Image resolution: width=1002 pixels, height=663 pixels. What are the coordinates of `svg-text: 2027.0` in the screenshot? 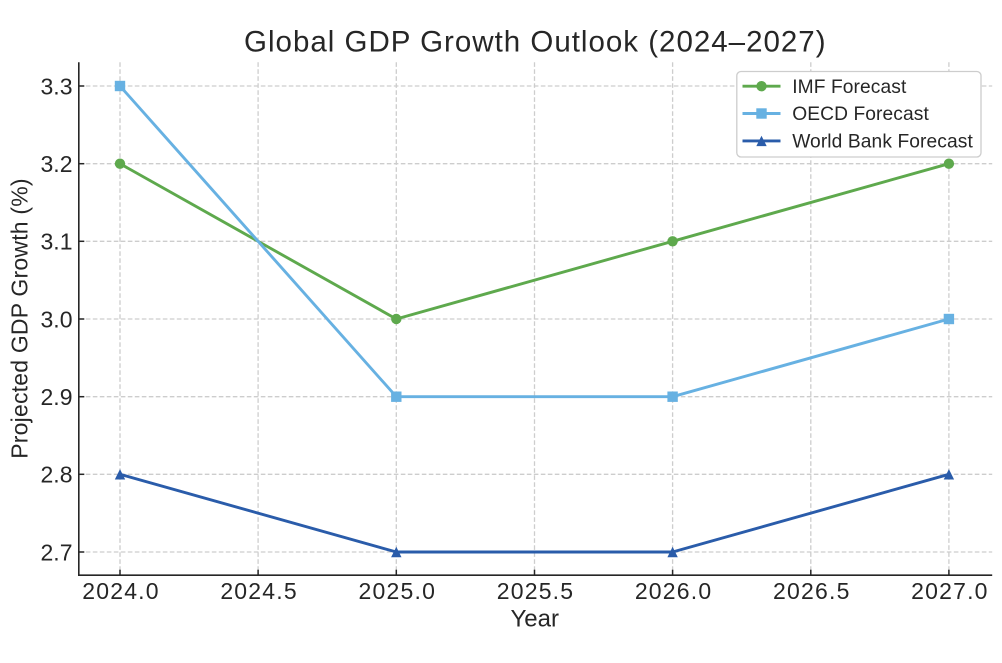 It's located at (950, 591).